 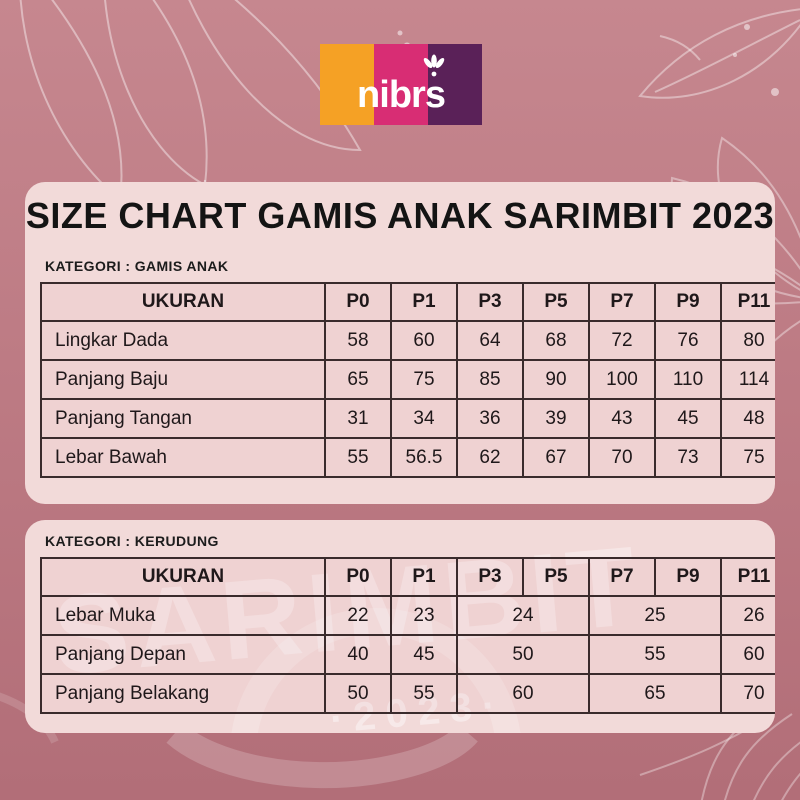 What do you see at coordinates (434, 65) in the screenshot?
I see `tulip-logo-icon` at bounding box center [434, 65].